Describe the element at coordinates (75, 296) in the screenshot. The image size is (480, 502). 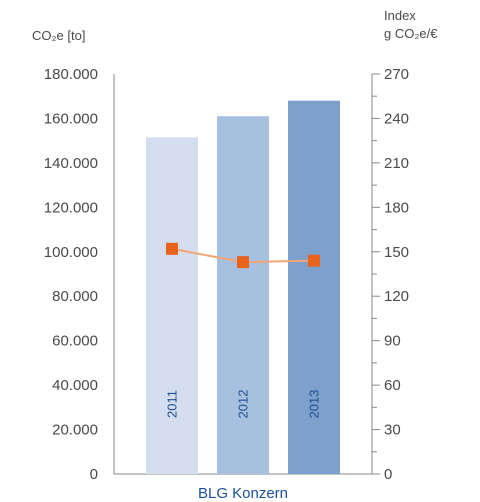
I see `left-tick-label: 80.000` at that location.